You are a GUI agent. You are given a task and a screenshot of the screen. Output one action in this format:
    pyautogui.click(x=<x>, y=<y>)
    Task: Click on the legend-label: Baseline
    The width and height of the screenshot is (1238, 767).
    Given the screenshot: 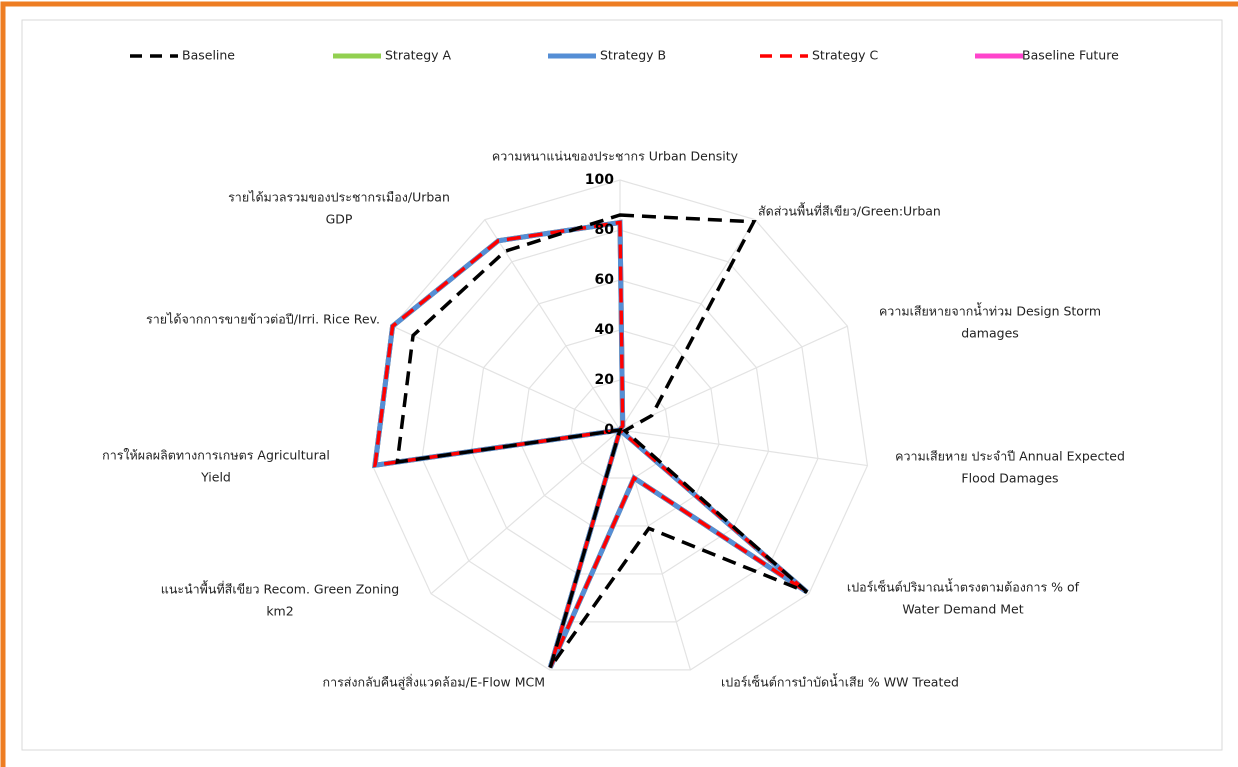 What is the action you would take?
    pyautogui.click(x=208, y=55)
    